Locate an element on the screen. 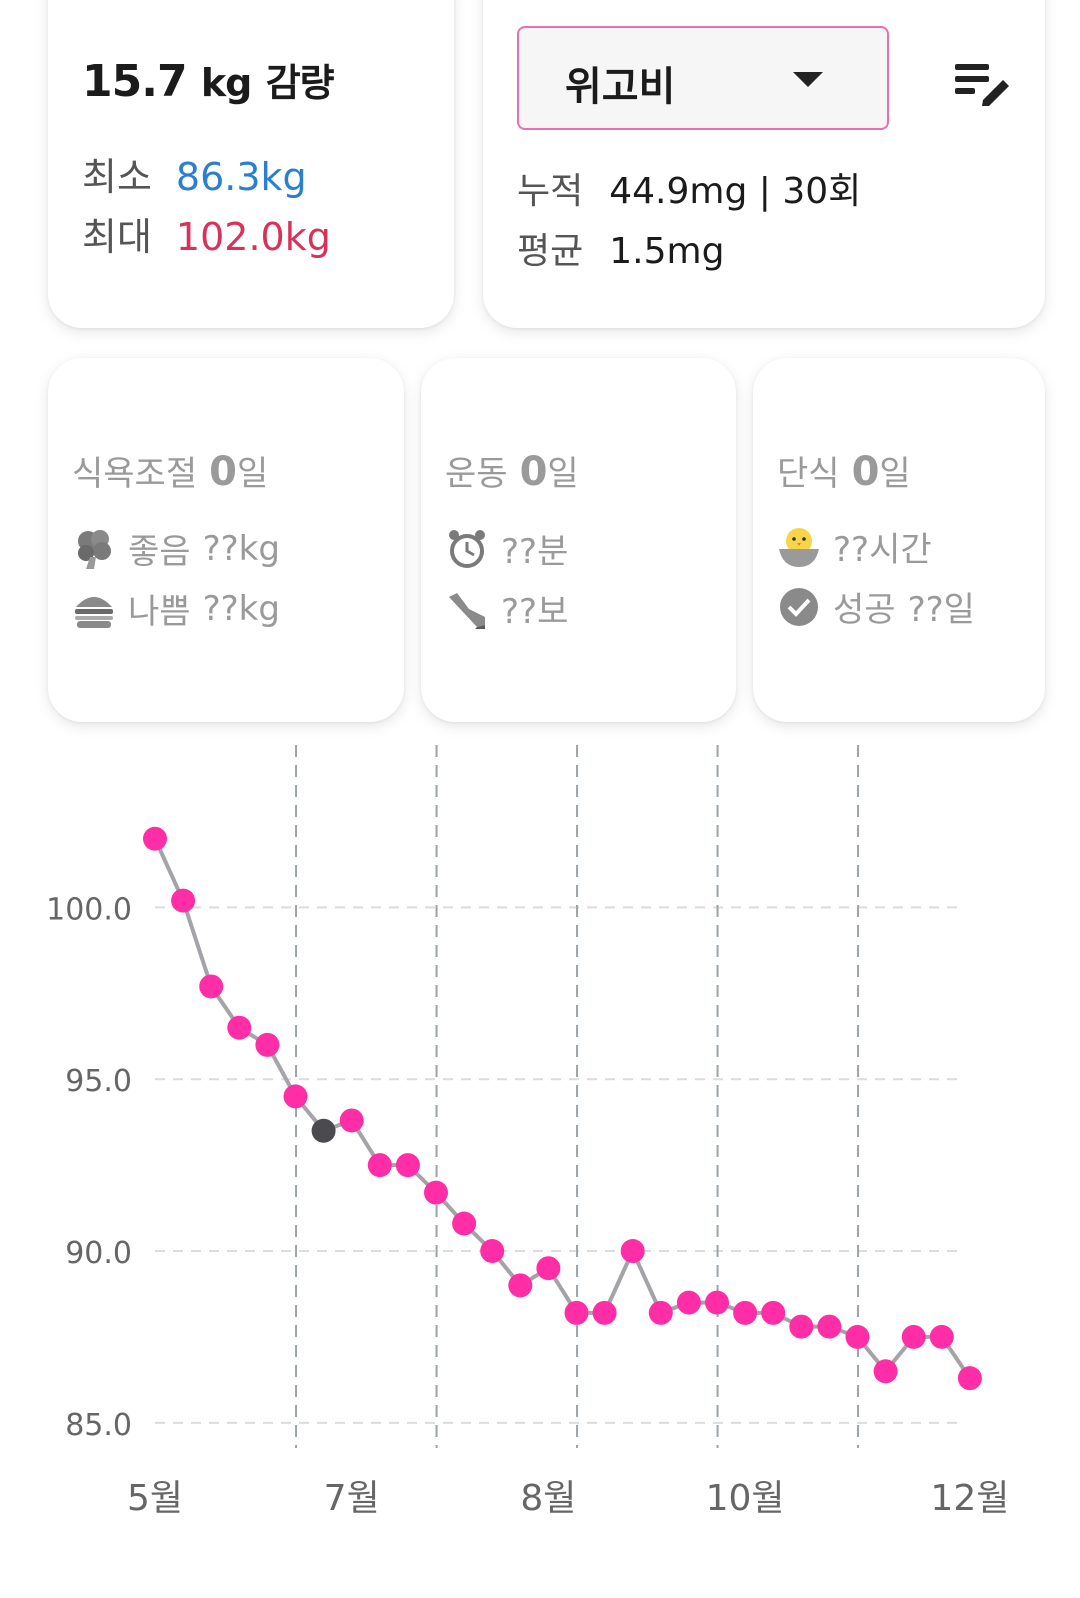 This screenshot has width=1080, height=1598. alarm-clock-icon is located at coordinates (467, 548).